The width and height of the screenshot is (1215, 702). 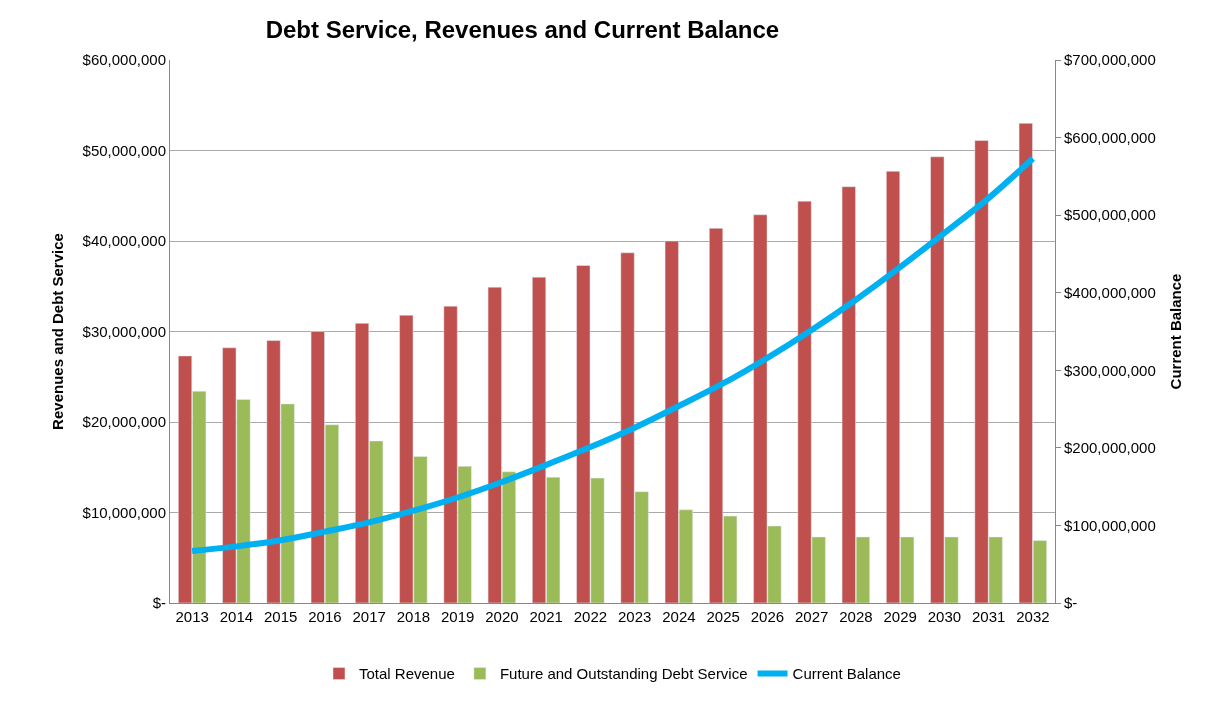 What do you see at coordinates (124, 241) in the screenshot?
I see `y-tick-label: $40,000,000` at bounding box center [124, 241].